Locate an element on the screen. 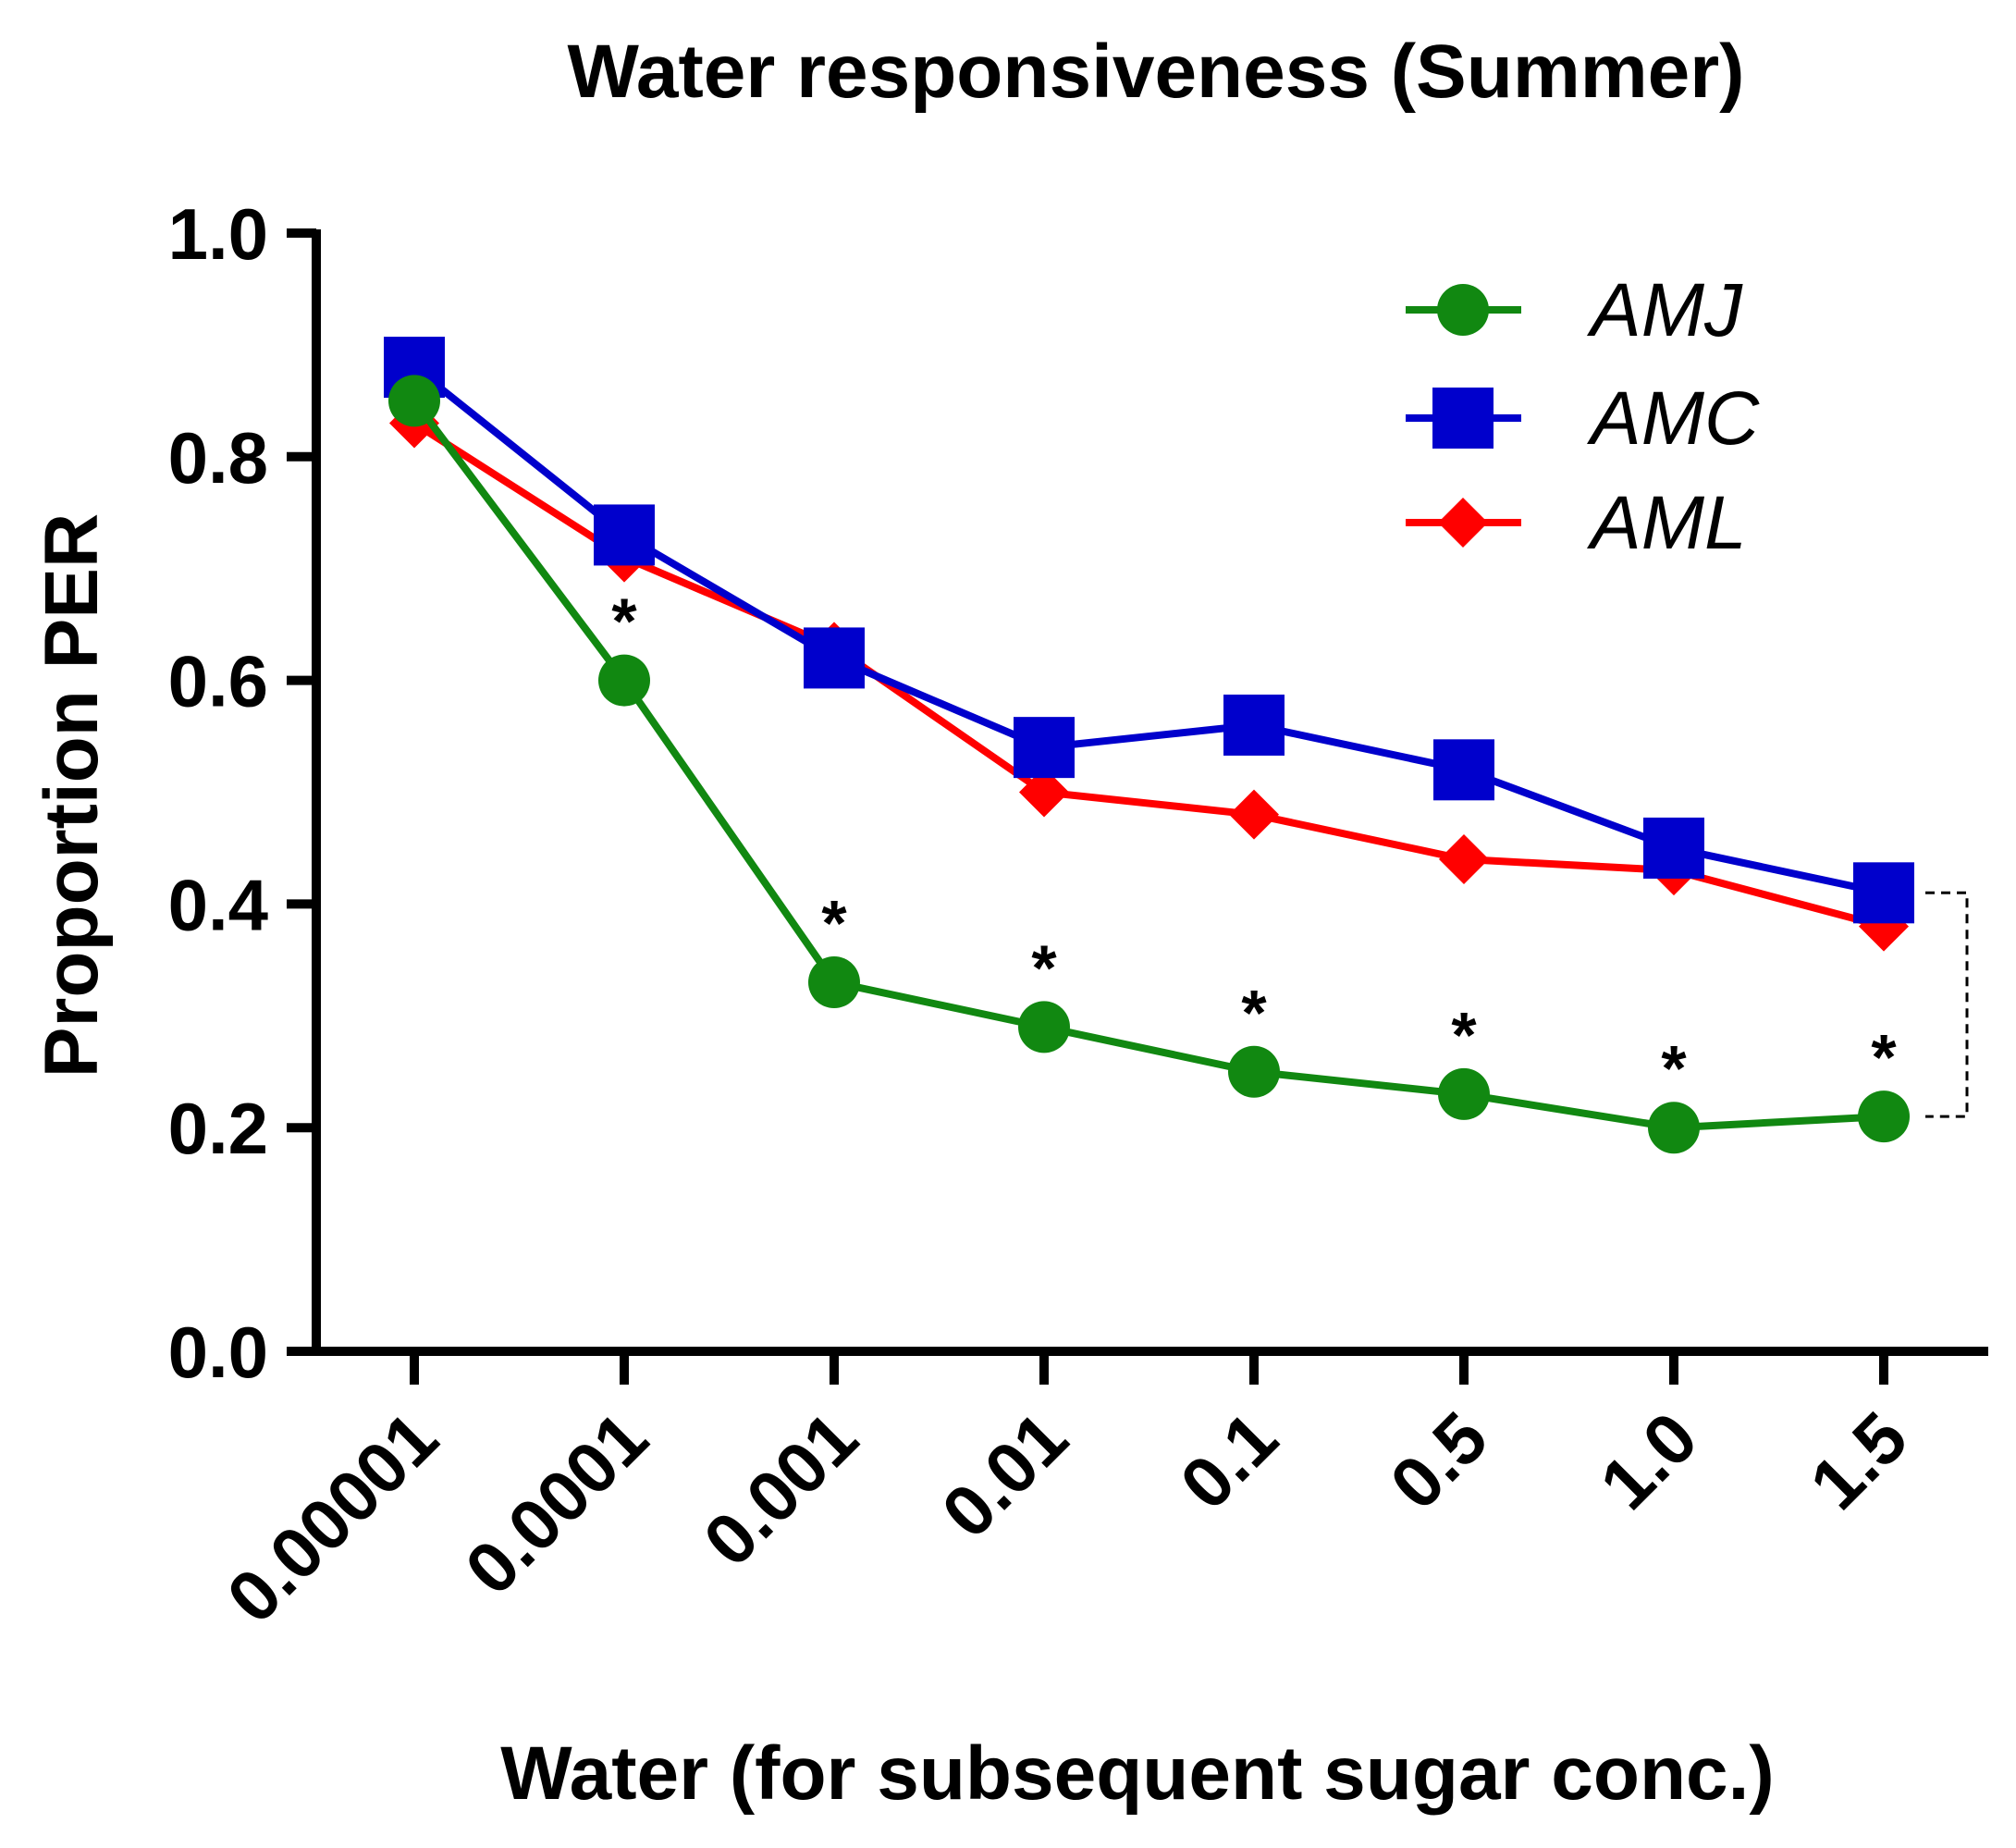 The height and width of the screenshot is (1848, 2016). x-tick-label: 1.5 is located at coordinates (1858, 1461).